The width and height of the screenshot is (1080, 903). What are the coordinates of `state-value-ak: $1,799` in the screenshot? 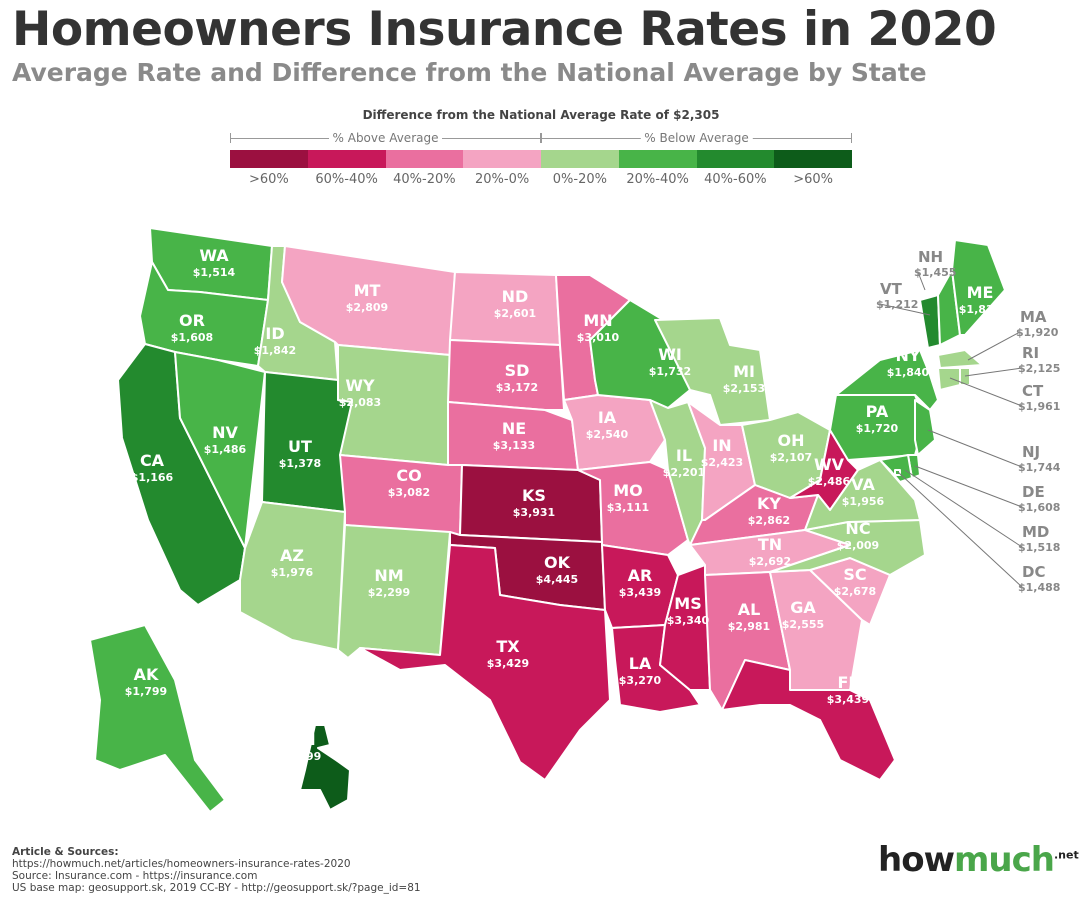 It's located at (146, 691).